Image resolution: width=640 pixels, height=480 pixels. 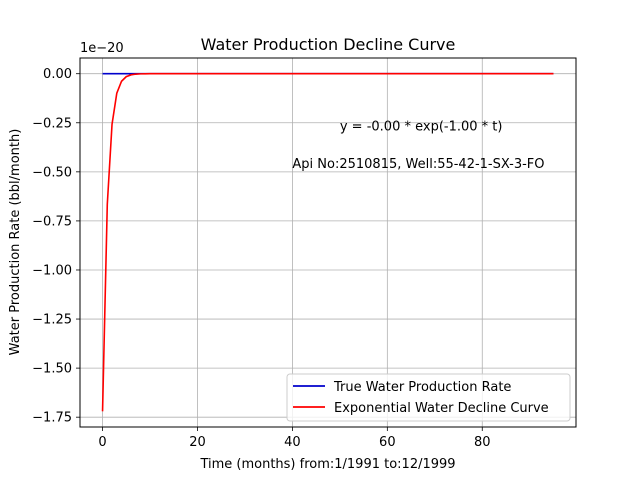 I want to click on x-tick-label: 80, so click(x=482, y=442).